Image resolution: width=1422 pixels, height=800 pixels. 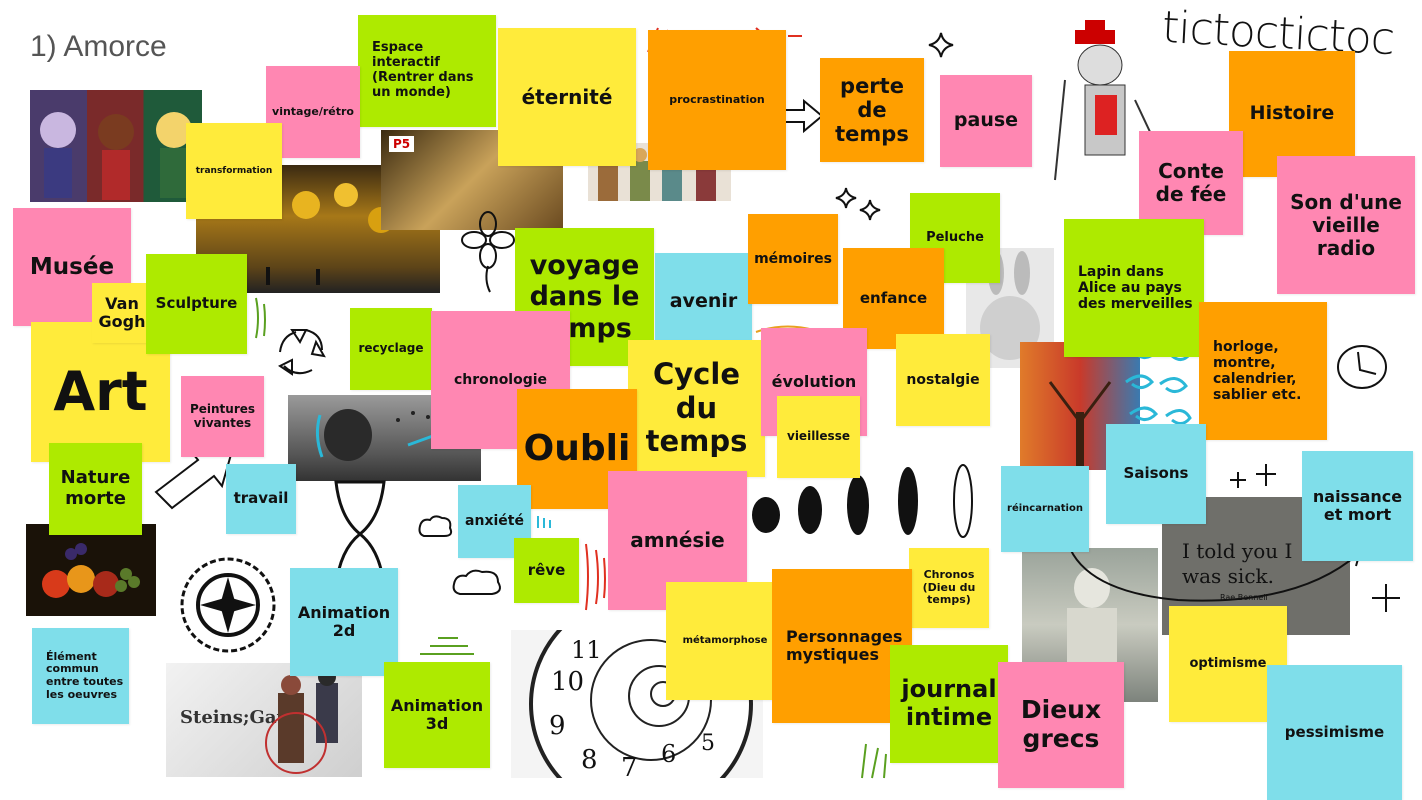 What do you see at coordinates (546, 570) in the screenshot?
I see `note-reve: rêve` at bounding box center [546, 570].